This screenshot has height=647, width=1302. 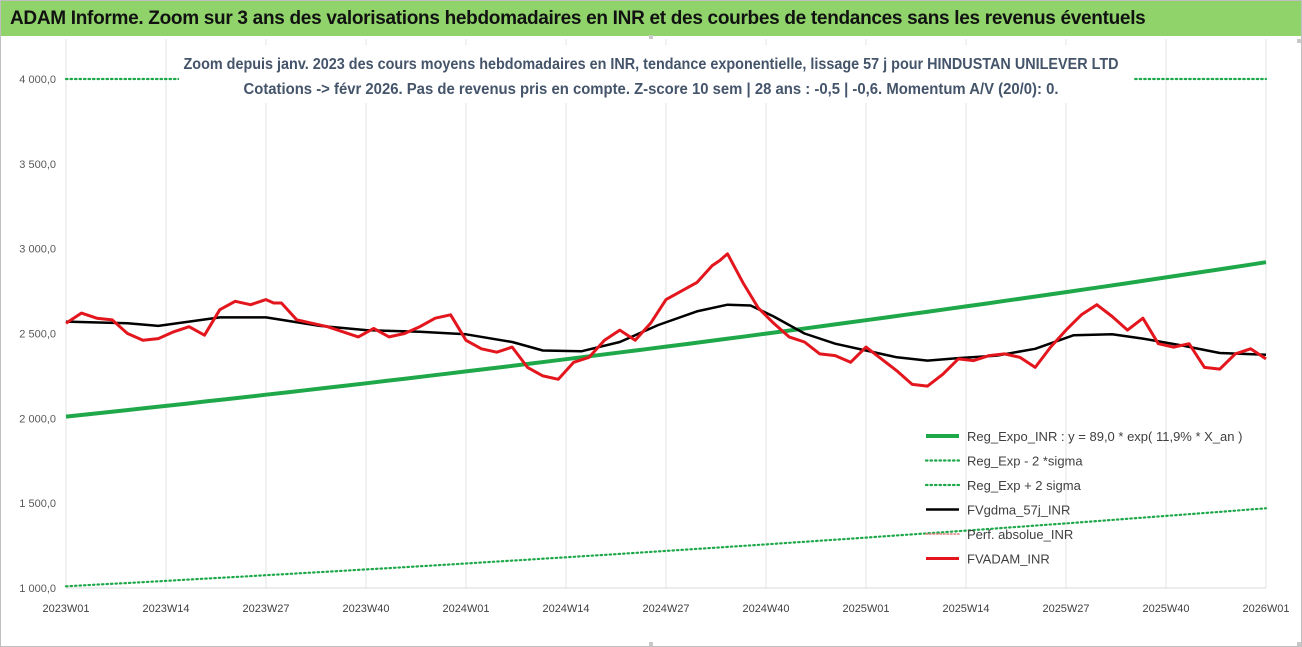 What do you see at coordinates (565, 609) in the screenshot?
I see `x-tick-label: 2024W14` at bounding box center [565, 609].